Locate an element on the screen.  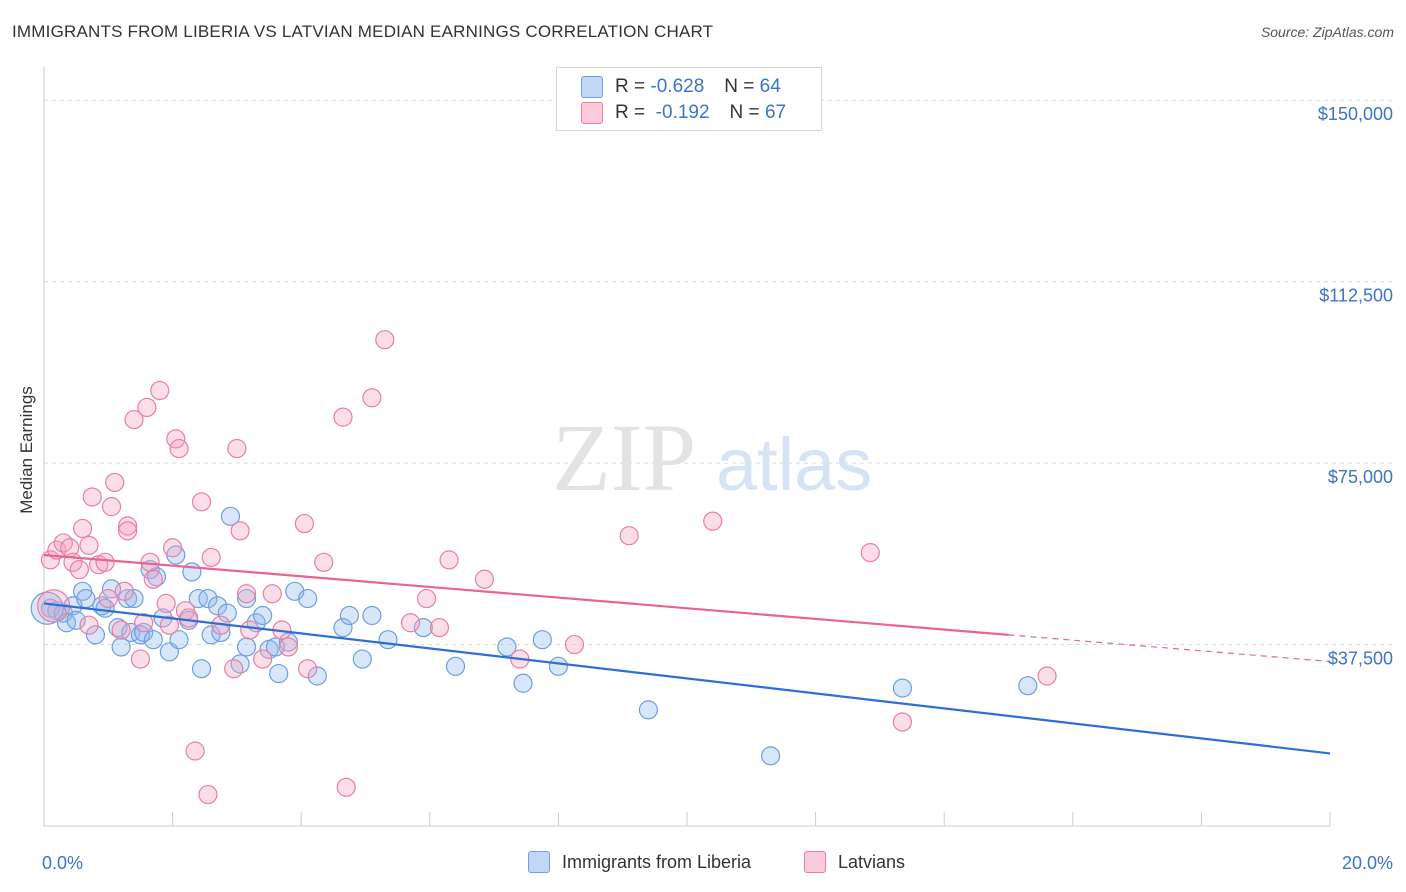
y-tick-label: $112,500 is located at coordinates (1356, 296).